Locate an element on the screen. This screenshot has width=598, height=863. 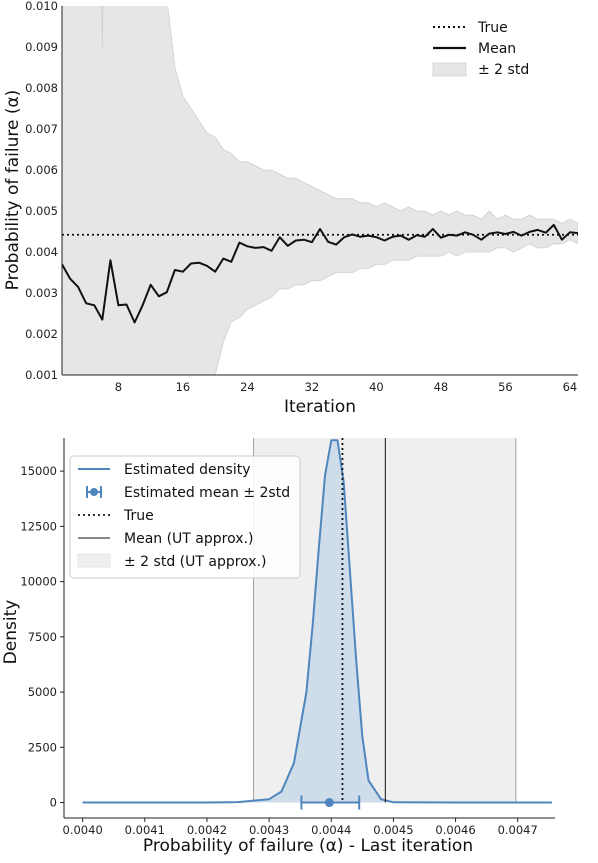
bottom-x-tick-label: 0.0043 is located at coordinates (269, 830).